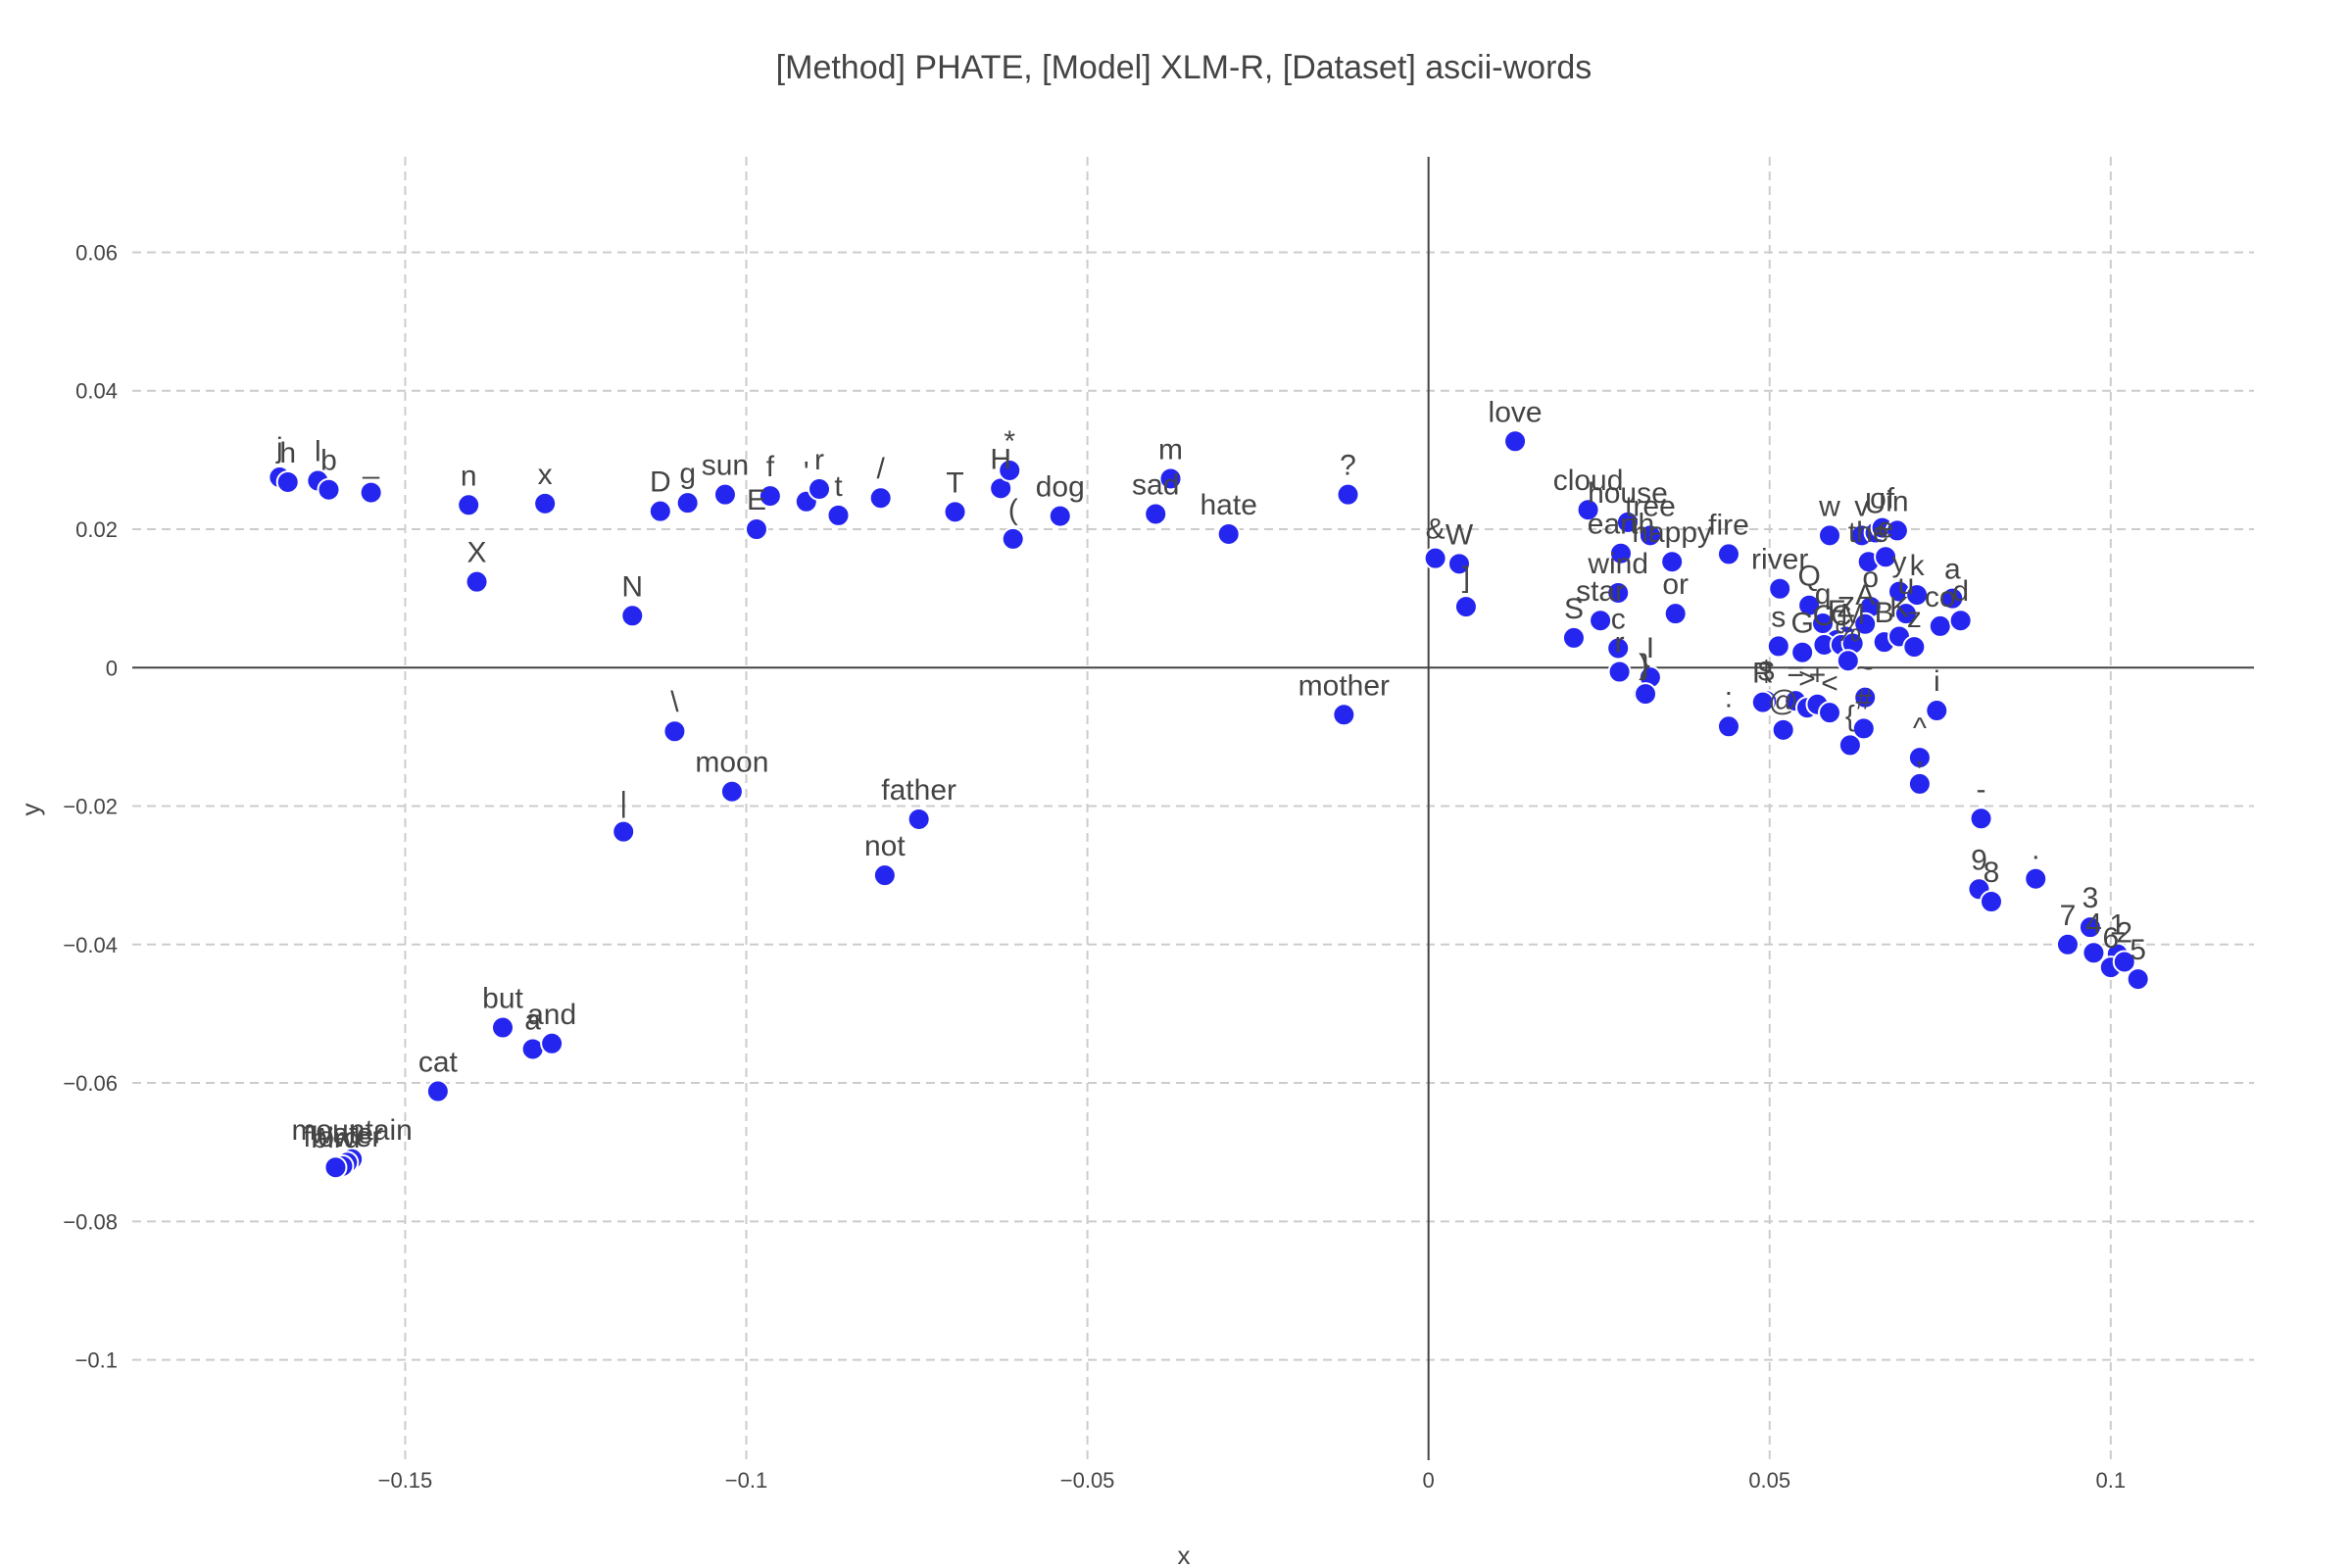 This screenshot has width=2352, height=1568. Describe the element at coordinates (1868, 532) in the screenshot. I see `data-point-label: the` at that location.